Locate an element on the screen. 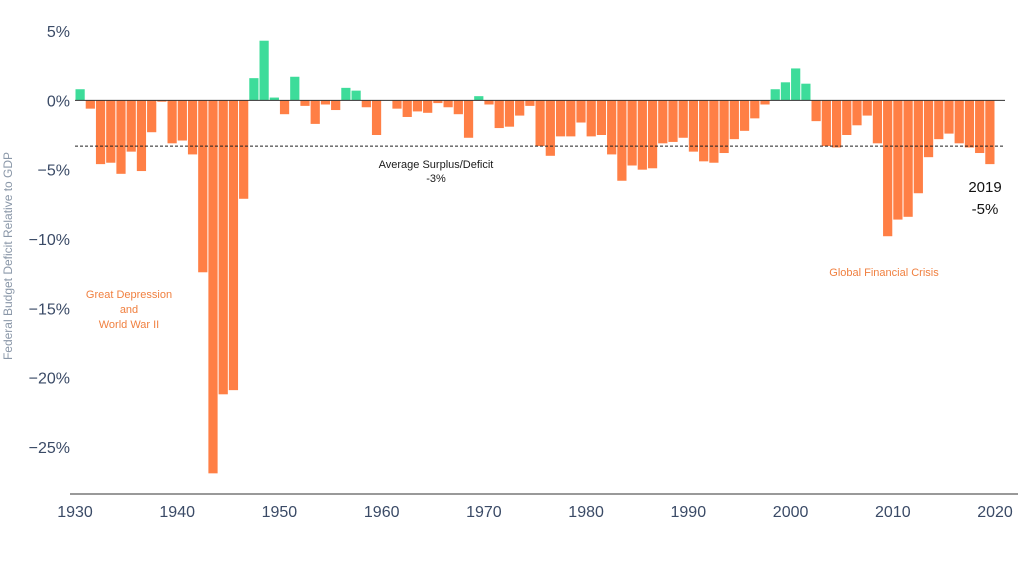 This screenshot has height=576, width=1024. bar-2010 is located at coordinates (898, 160).